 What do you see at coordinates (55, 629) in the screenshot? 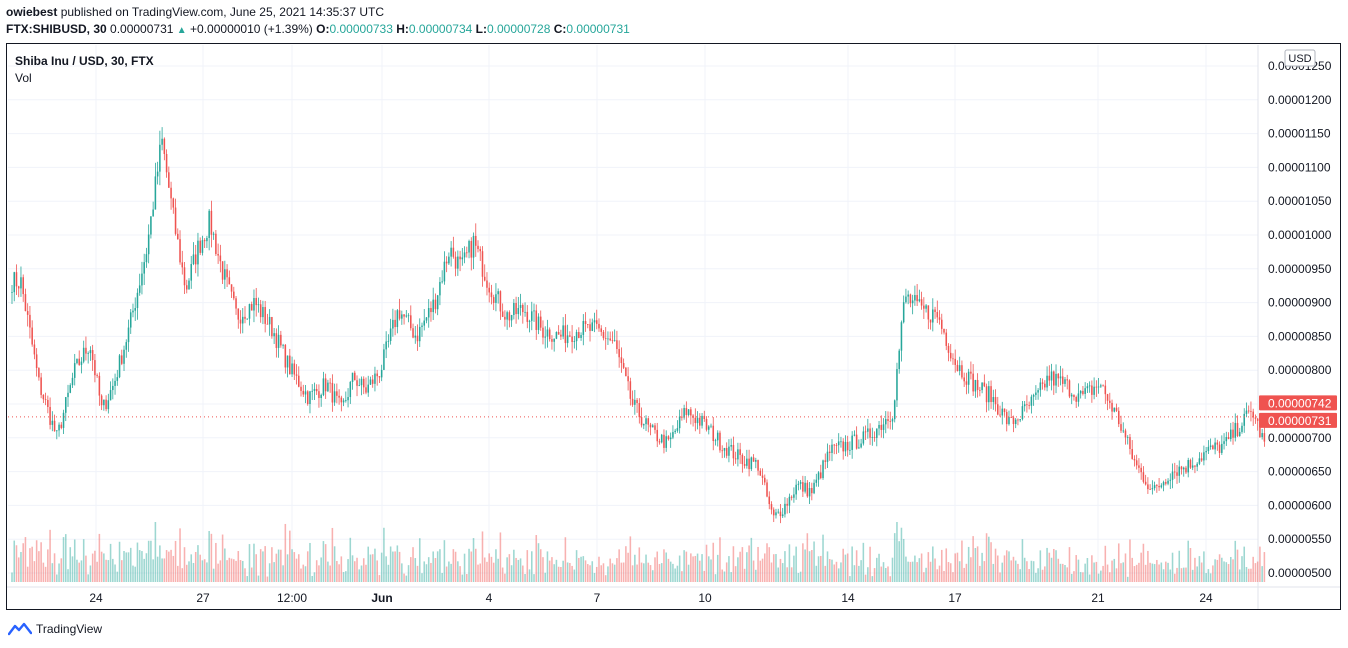
I see `tradingview-brand: TradingView` at bounding box center [55, 629].